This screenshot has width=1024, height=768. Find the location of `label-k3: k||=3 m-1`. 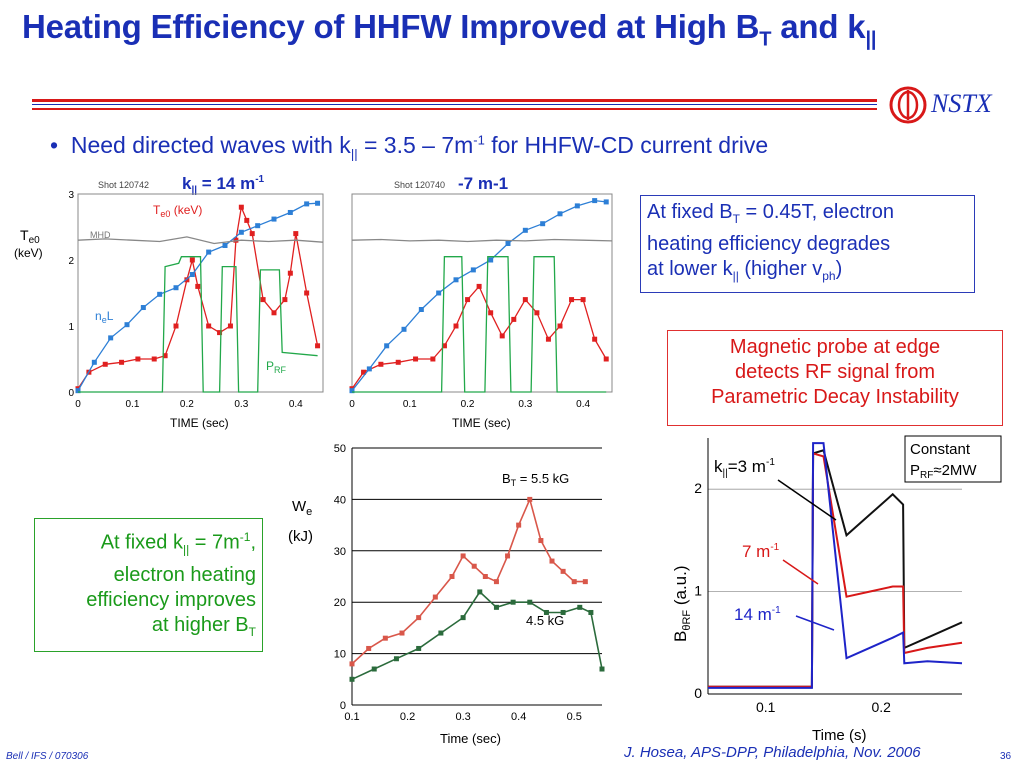

label-k3: k||=3 m-1 is located at coordinates (744, 468).